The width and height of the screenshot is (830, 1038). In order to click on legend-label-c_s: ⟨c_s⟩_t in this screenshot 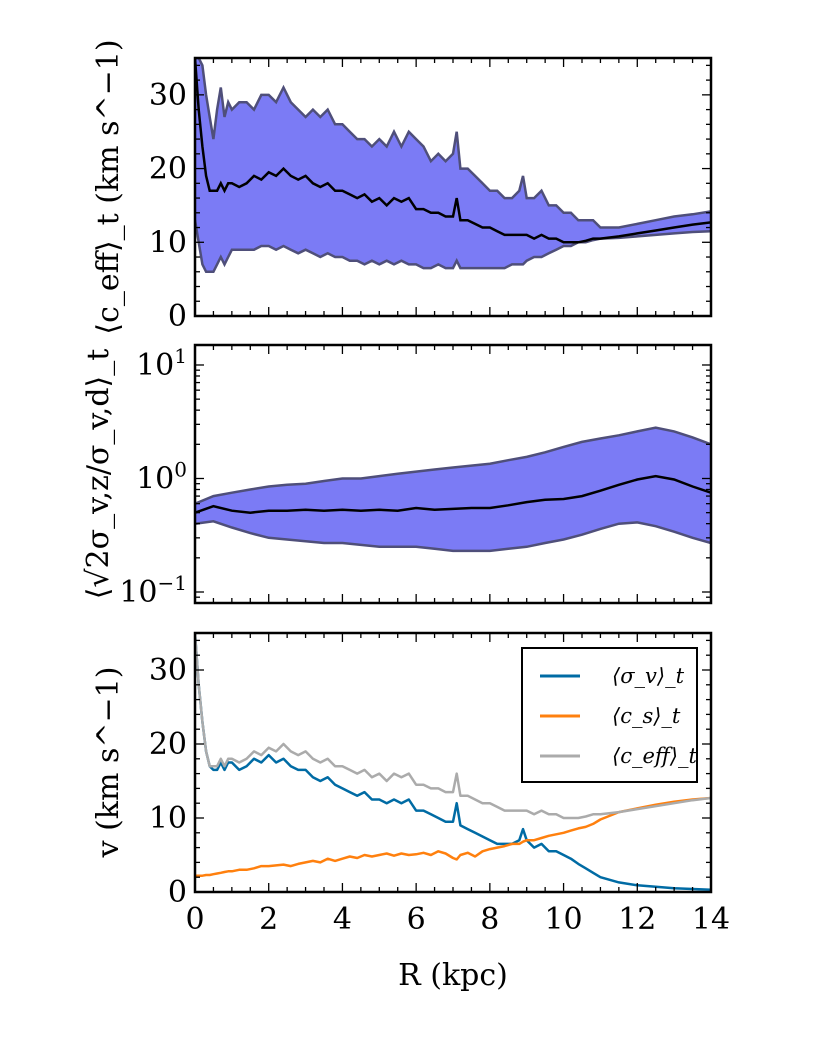, I will do `click(646, 716)`.